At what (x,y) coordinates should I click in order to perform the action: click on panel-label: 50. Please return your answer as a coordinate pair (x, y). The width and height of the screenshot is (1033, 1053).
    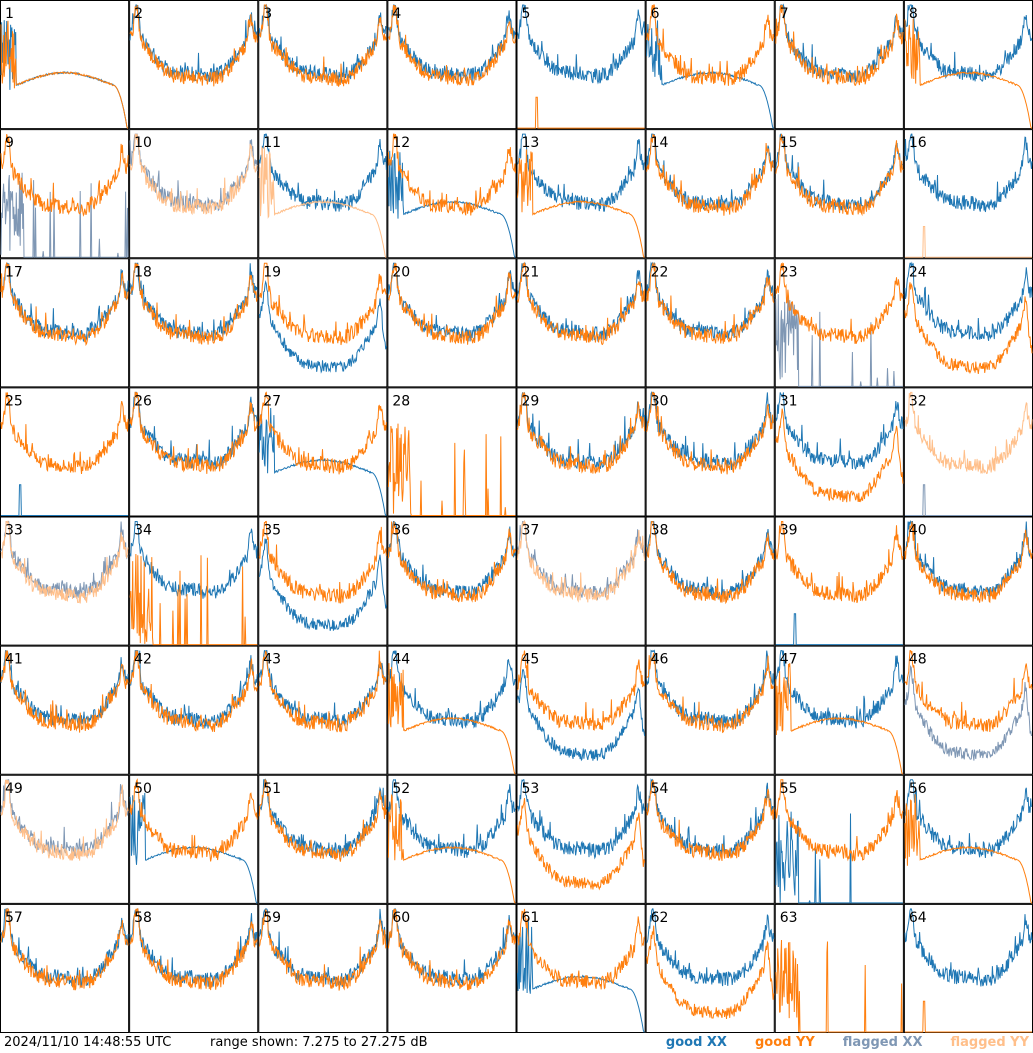
    Looking at the image, I should click on (143, 789).